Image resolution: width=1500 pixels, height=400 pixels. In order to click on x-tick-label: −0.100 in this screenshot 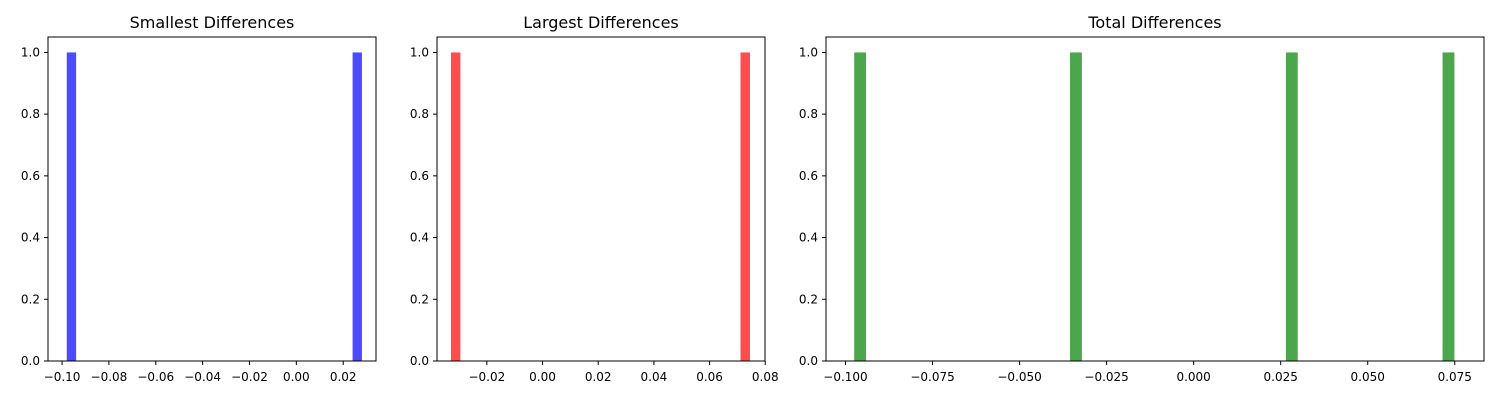, I will do `click(845, 377)`.